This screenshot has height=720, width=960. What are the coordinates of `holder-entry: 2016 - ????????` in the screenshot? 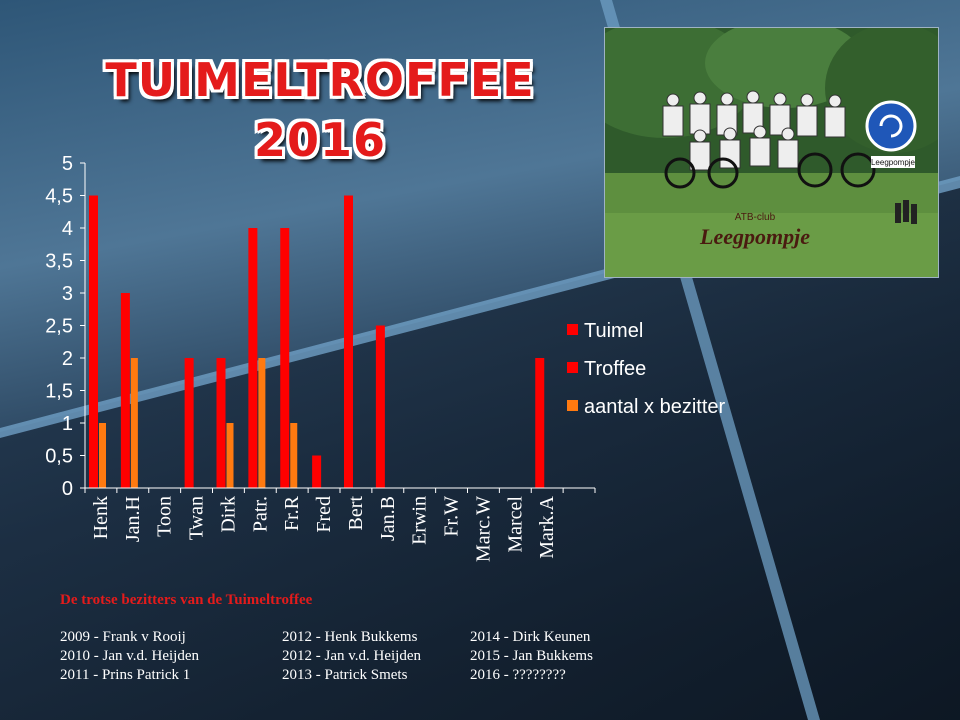 It's located at (518, 675).